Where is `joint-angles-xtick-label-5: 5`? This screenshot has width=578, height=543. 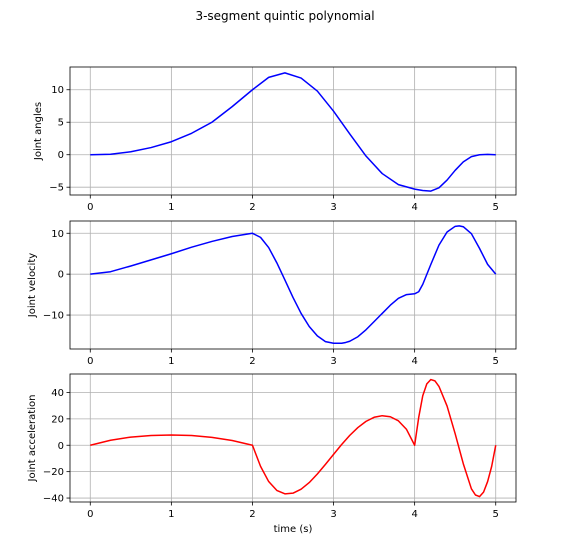
joint-angles-xtick-label-5: 5 is located at coordinates (496, 207).